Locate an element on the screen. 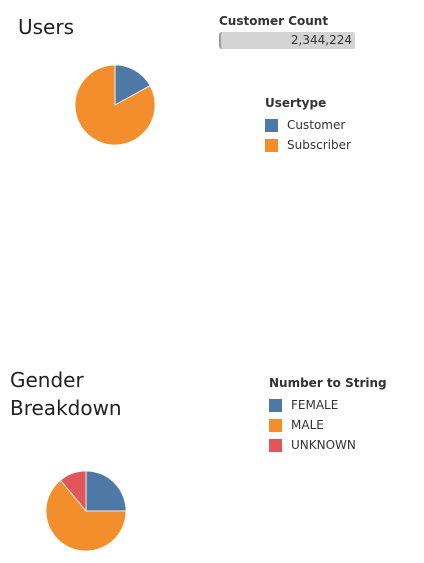 This screenshot has height=563, width=424. legend-label: UNKNOWN is located at coordinates (323, 445).